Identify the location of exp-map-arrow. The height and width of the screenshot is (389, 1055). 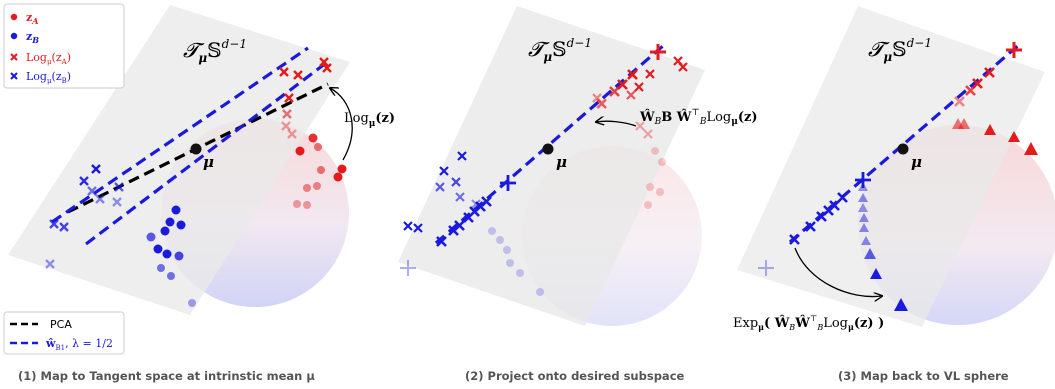
(838, 272).